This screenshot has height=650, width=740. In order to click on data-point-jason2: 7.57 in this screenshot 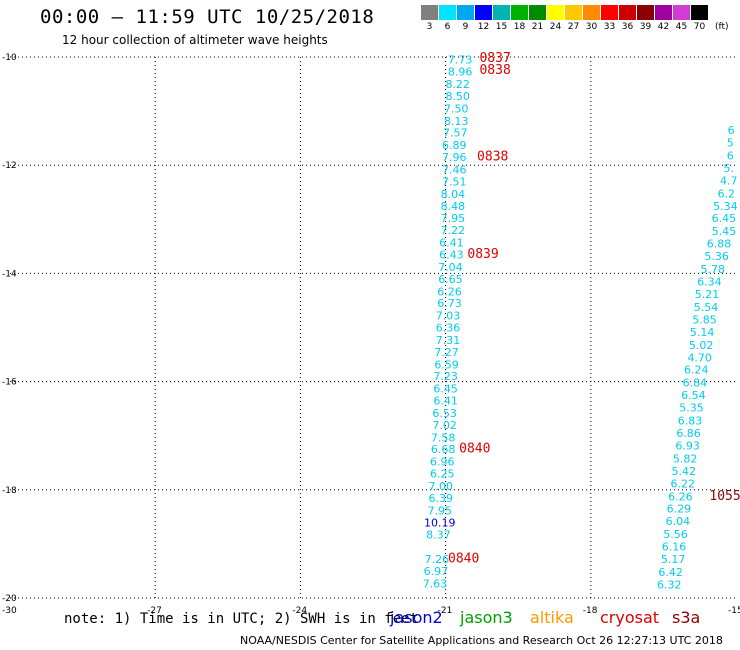, I will do `click(455, 133)`.